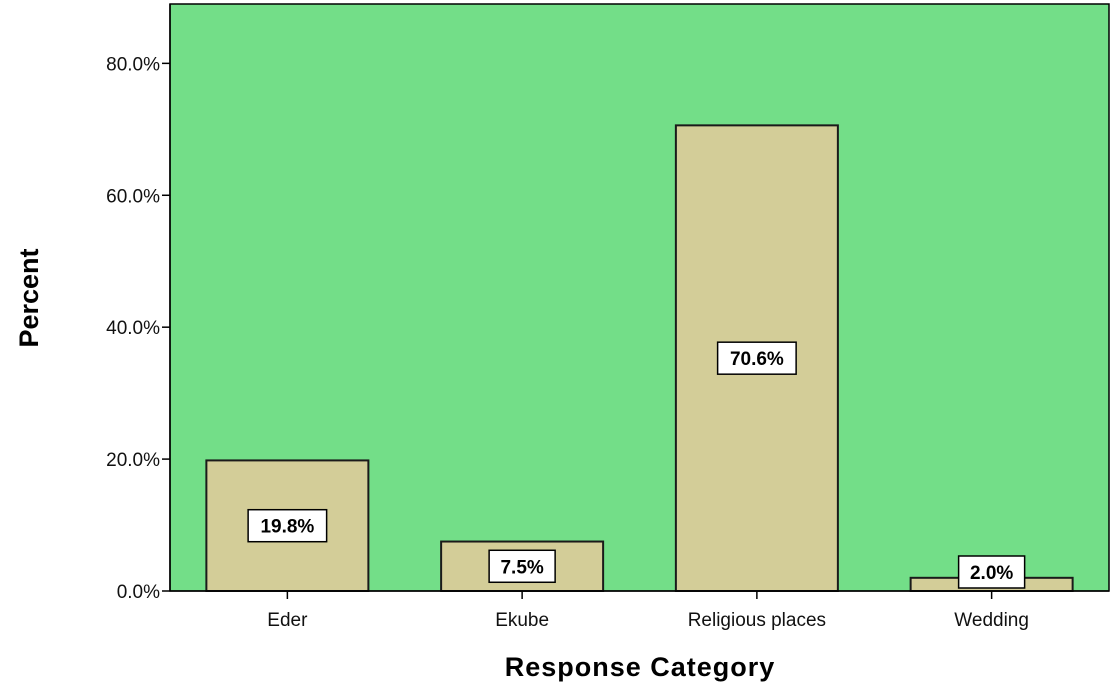 The height and width of the screenshot is (689, 1111). I want to click on y-tick-label: 80.0%, so click(133, 64).